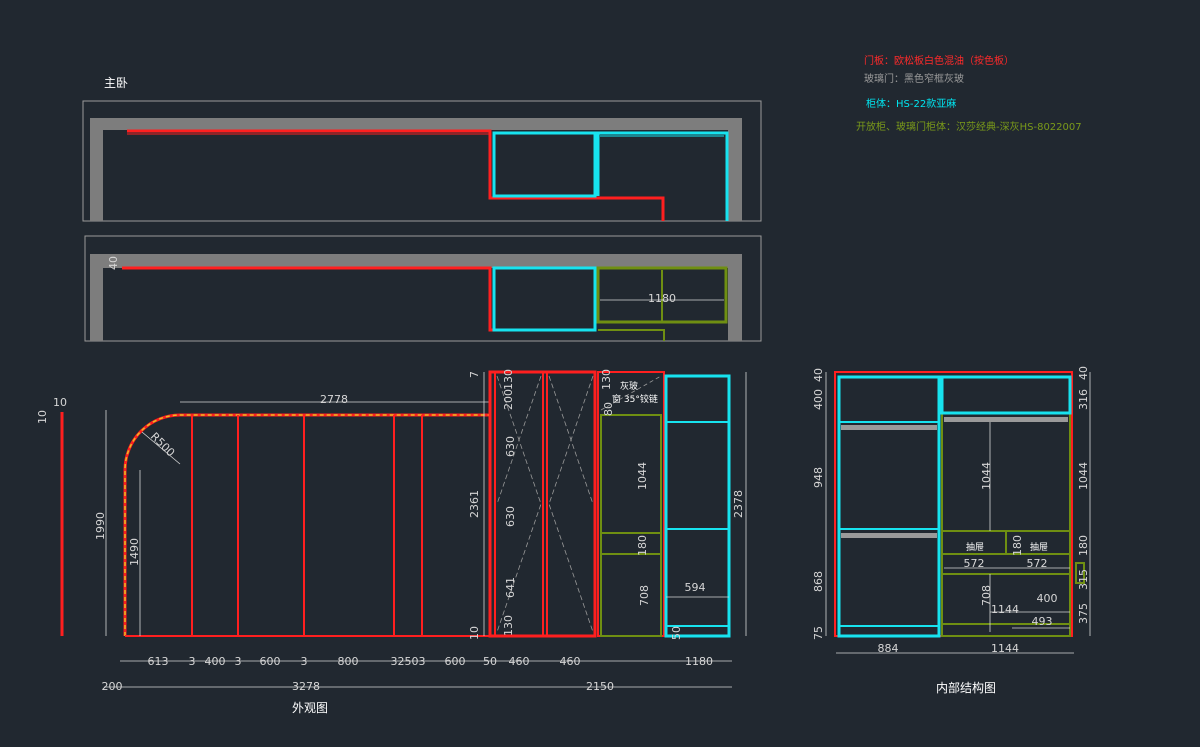  What do you see at coordinates (662, 298) in the screenshot?
I see `plan-width-label: 1180` at bounding box center [662, 298].